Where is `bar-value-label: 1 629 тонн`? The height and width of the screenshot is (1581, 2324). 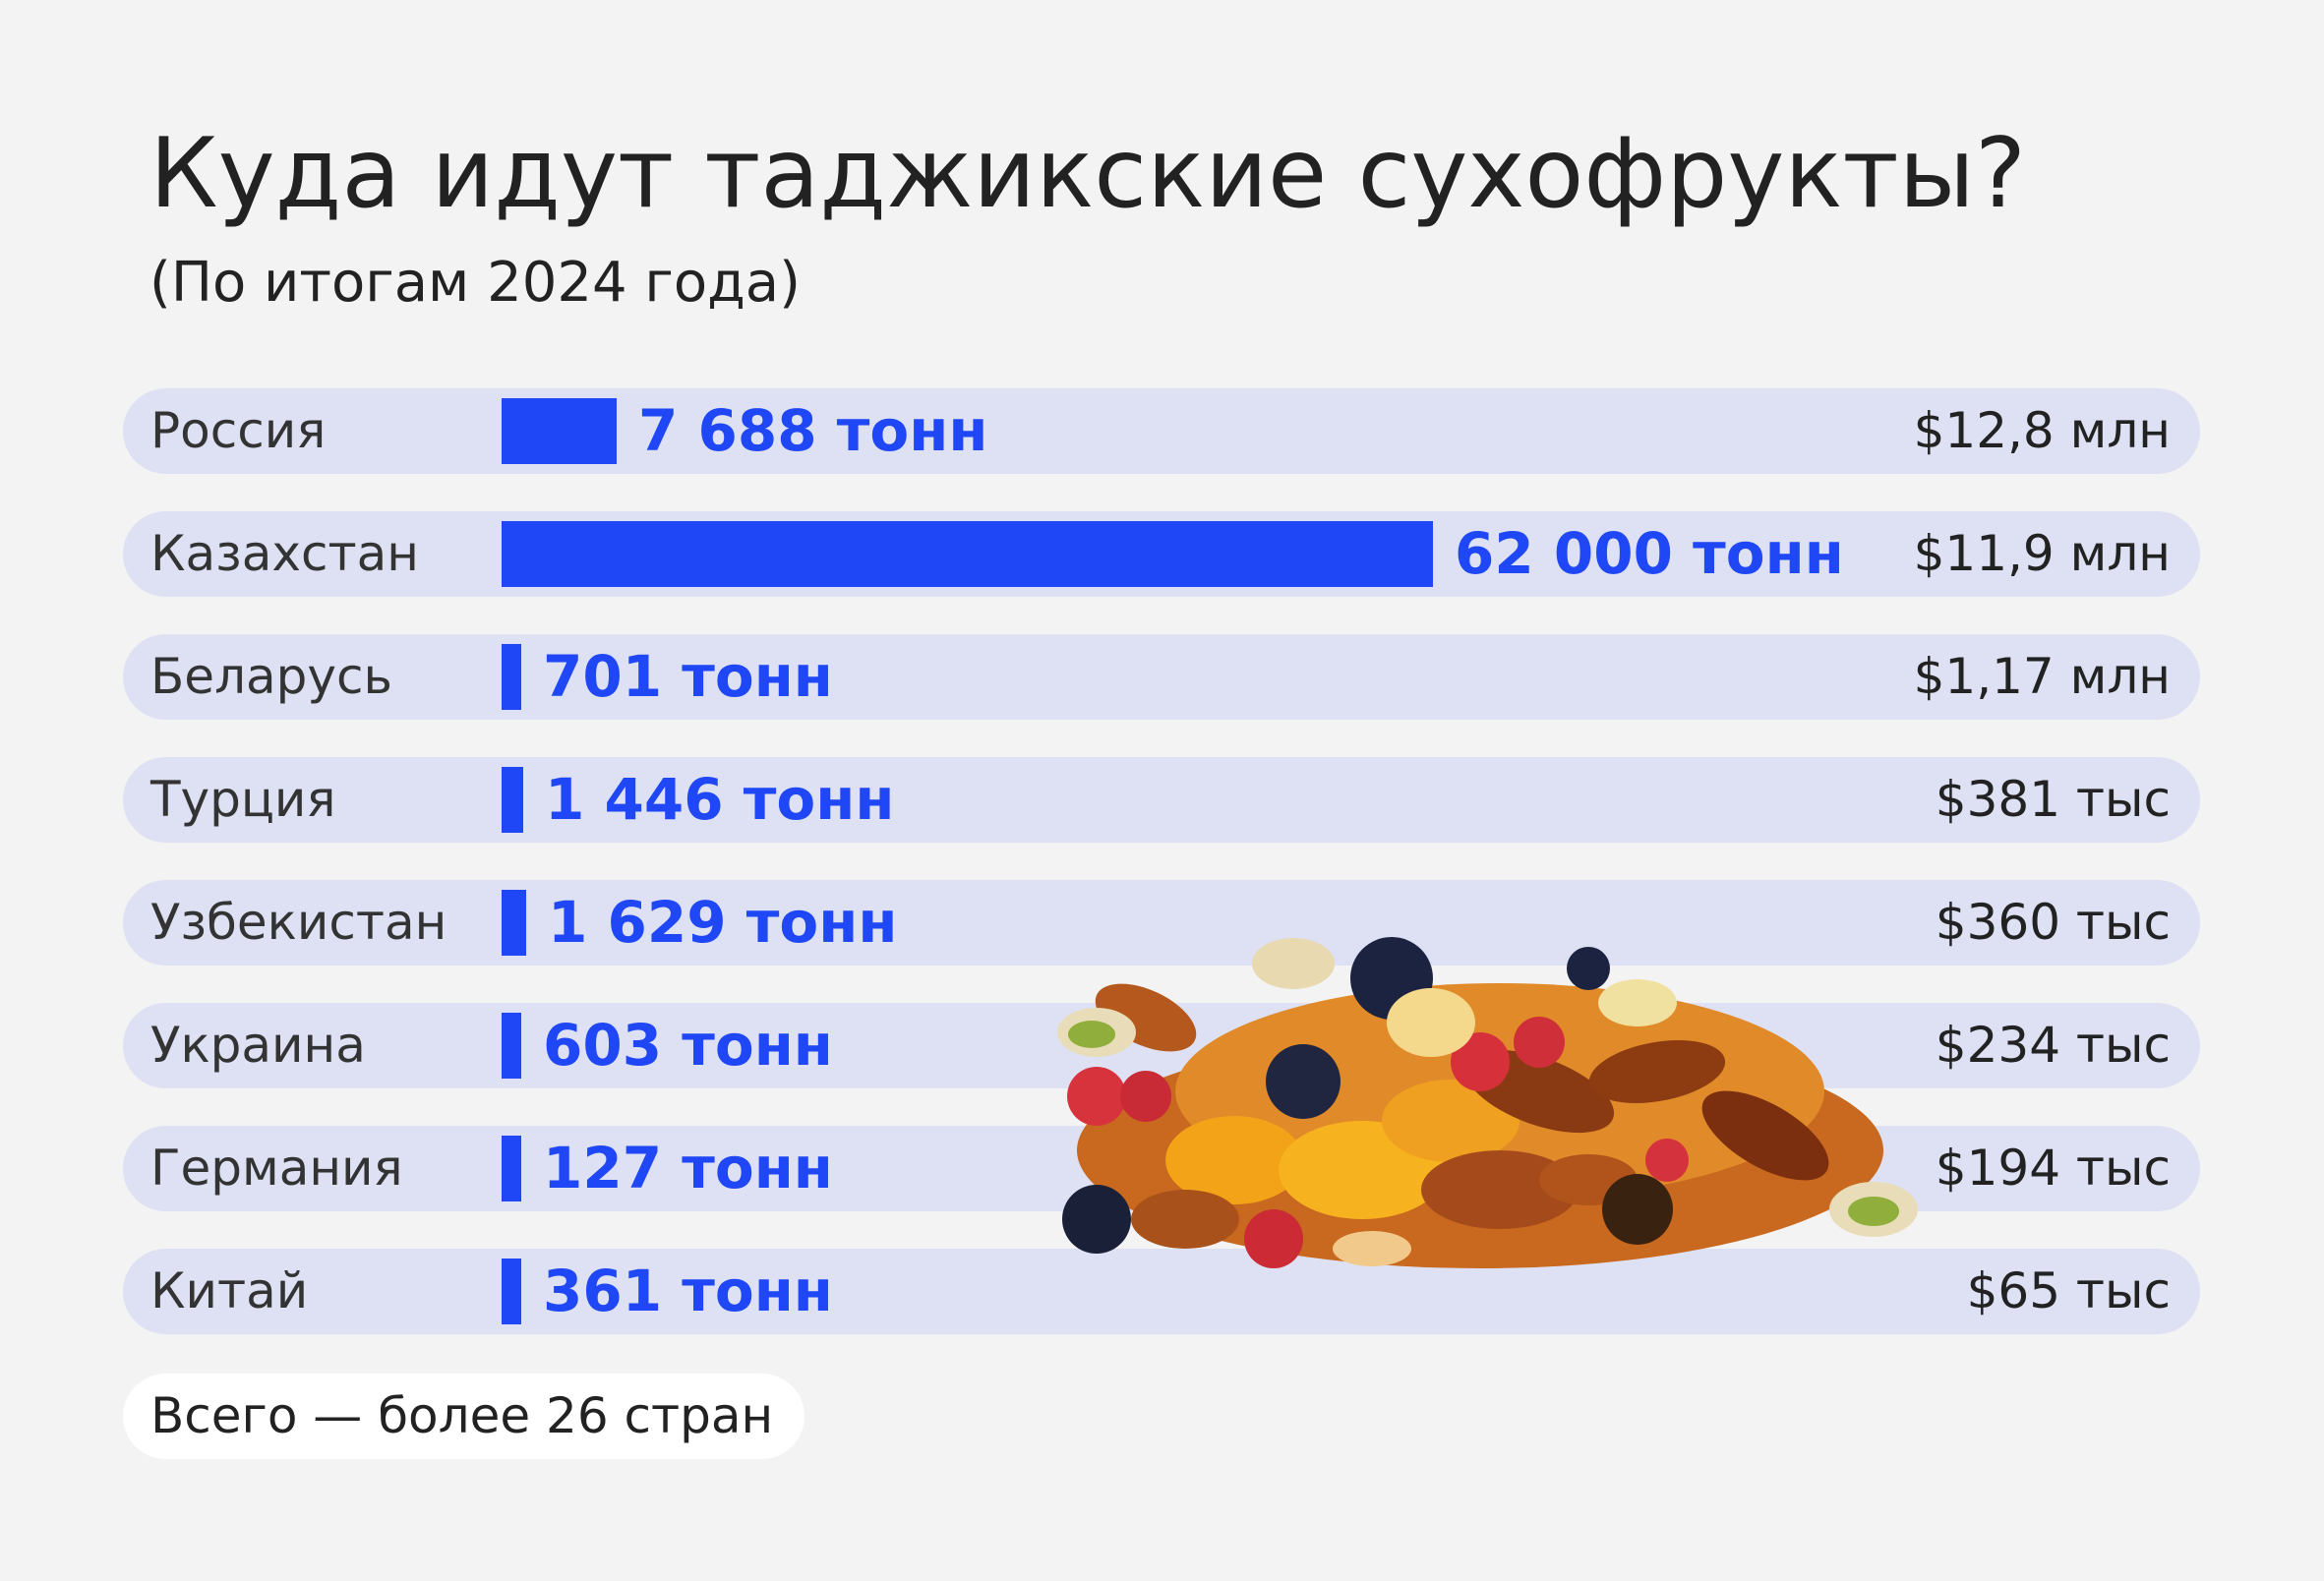
bar-value-label: 1 629 тонн is located at coordinates (723, 922).